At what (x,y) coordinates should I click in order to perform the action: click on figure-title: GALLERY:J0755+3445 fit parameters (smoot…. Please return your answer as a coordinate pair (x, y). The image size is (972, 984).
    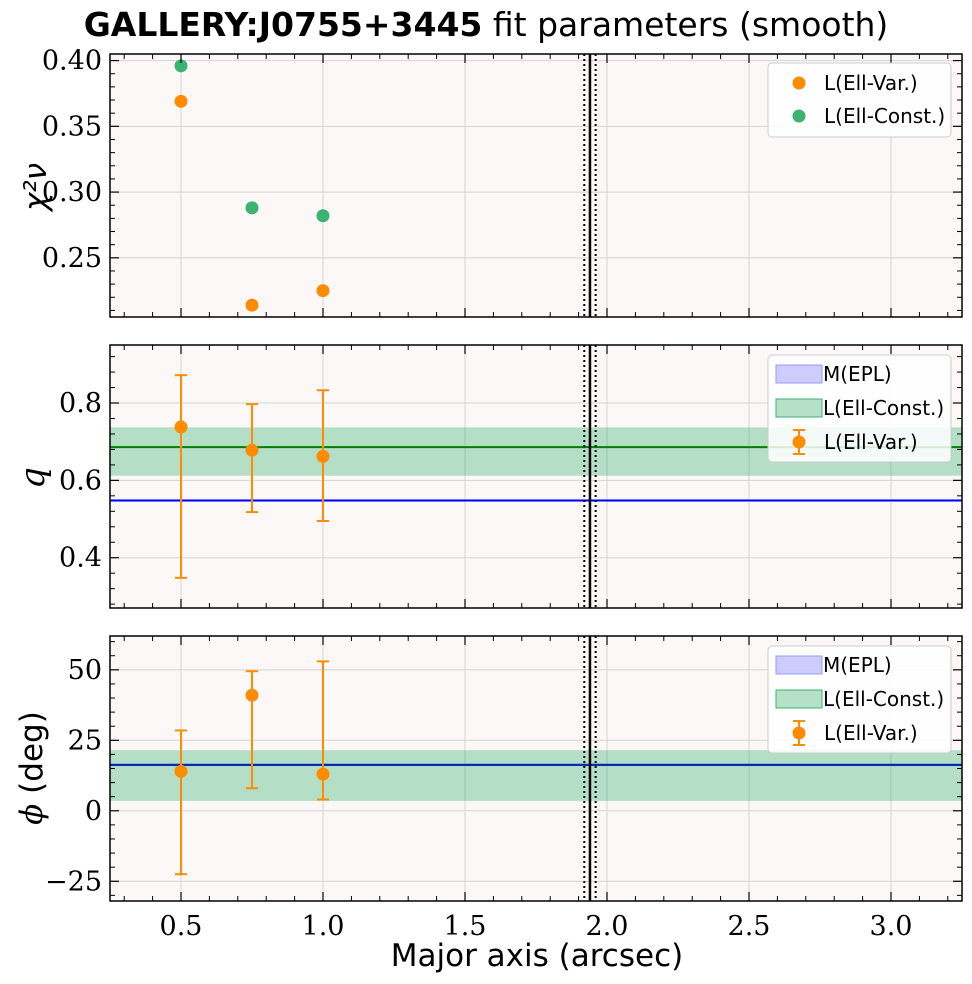
    Looking at the image, I should click on (486, 24).